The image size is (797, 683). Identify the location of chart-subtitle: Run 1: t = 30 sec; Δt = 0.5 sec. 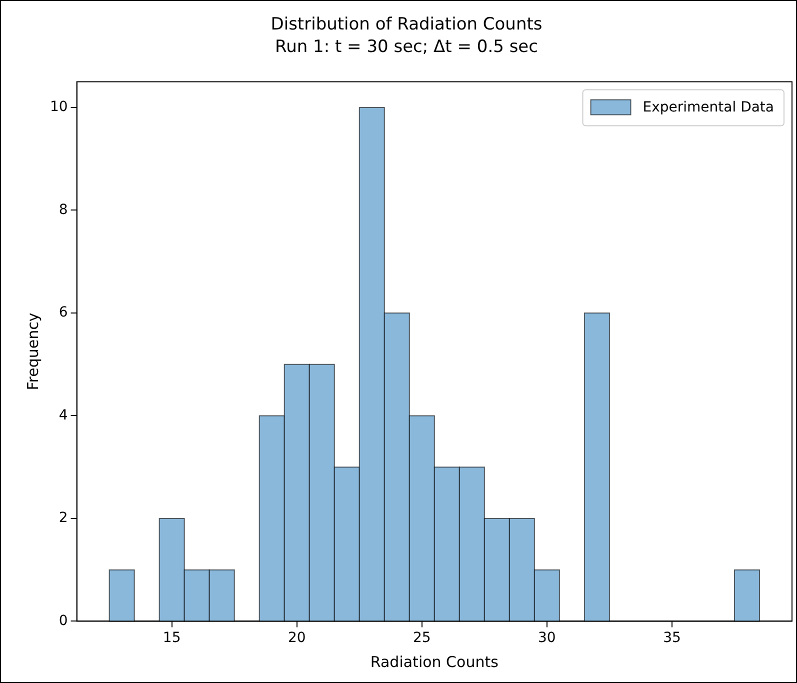
(406, 47).